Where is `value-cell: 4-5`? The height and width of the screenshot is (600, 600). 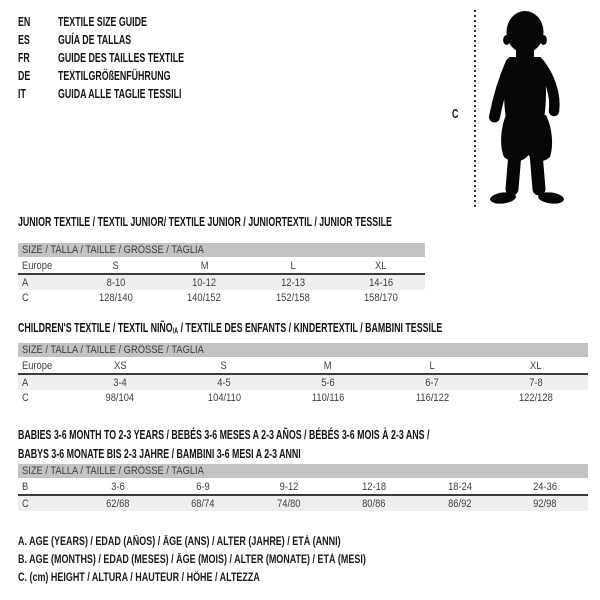
value-cell: 4-5 is located at coordinates (224, 382).